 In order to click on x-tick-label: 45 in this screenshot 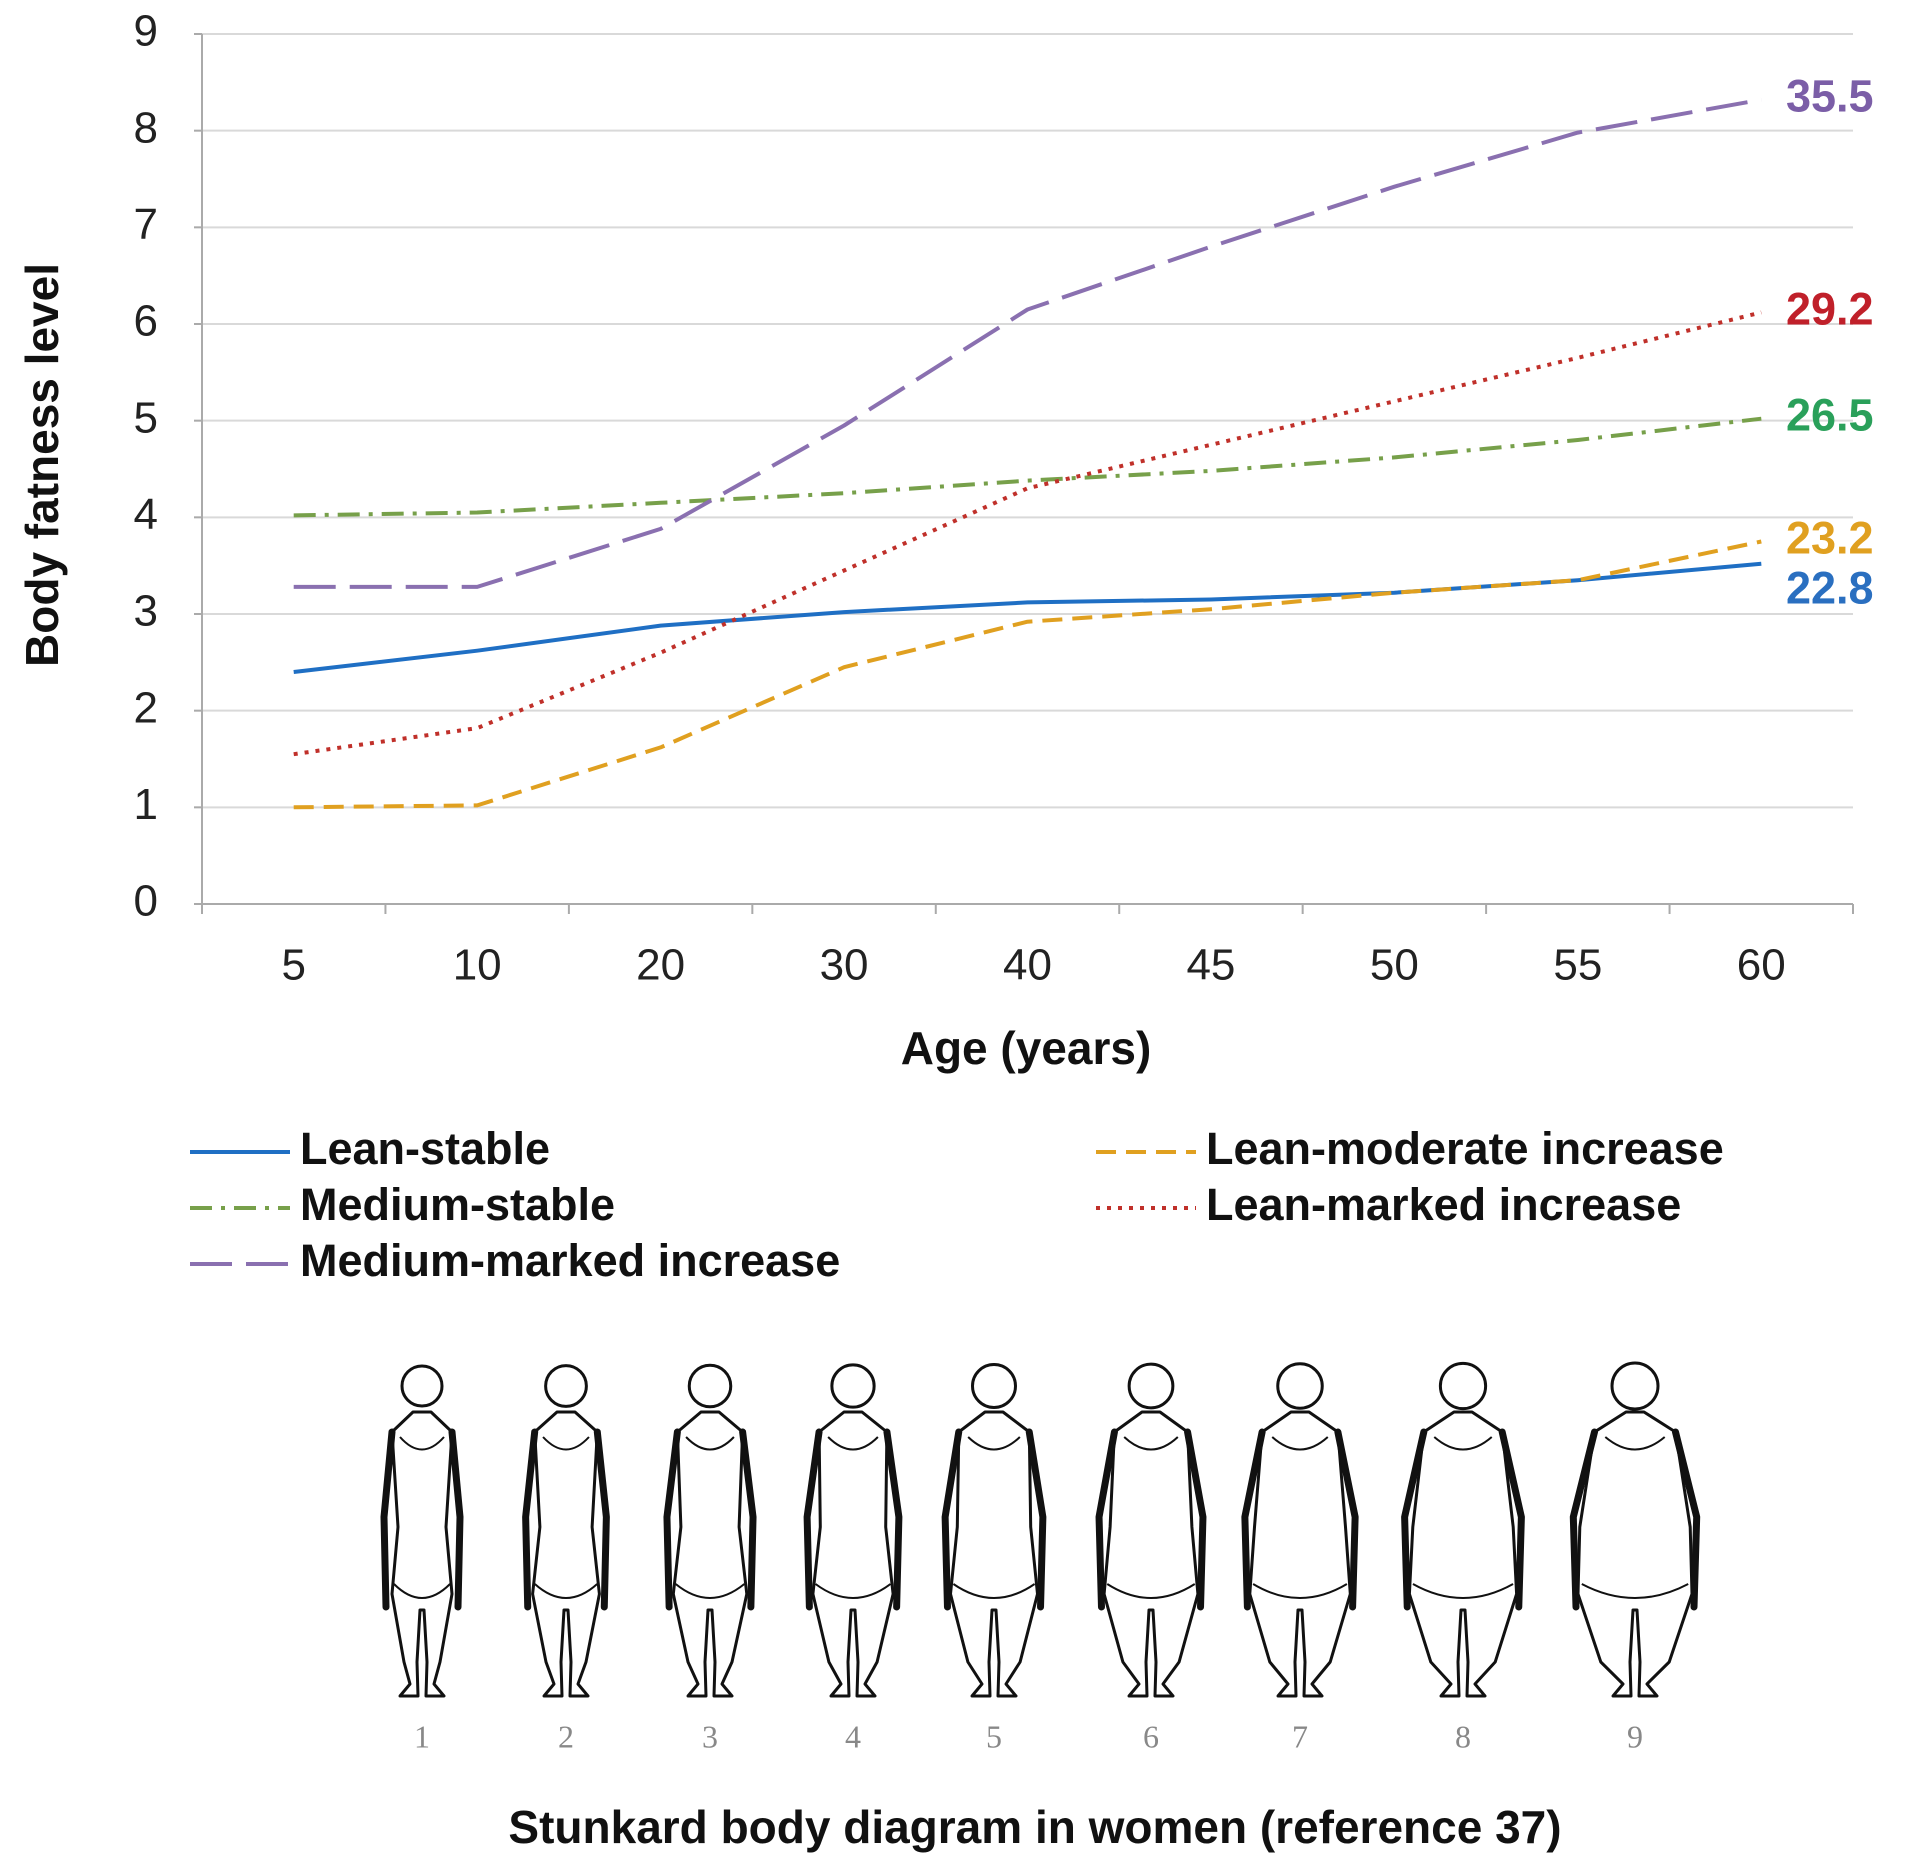, I will do `click(1210, 965)`.